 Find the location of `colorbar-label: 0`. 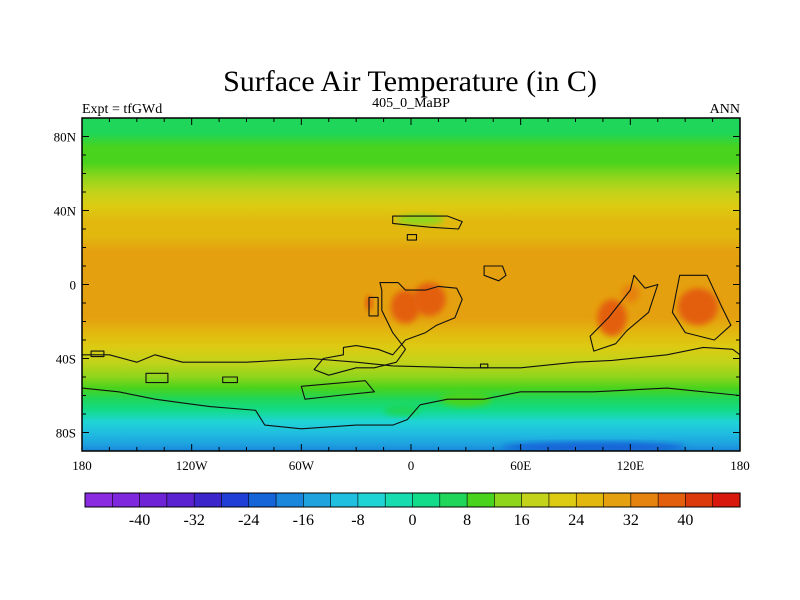

colorbar-label: 0 is located at coordinates (413, 520).